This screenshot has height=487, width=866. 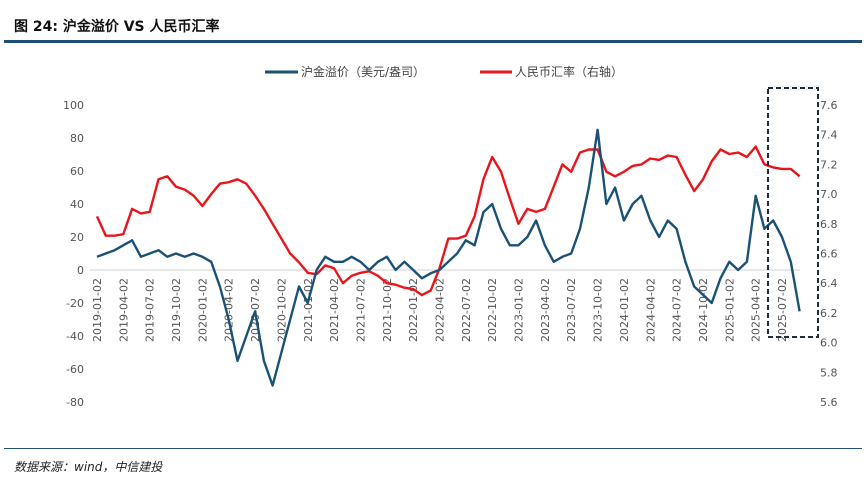 I want to click on x-tick-label: 2024-04-02, so click(x=650, y=310).